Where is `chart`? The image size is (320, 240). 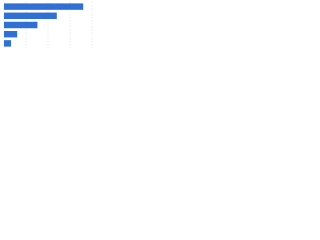
chart is located at coordinates (48, 25).